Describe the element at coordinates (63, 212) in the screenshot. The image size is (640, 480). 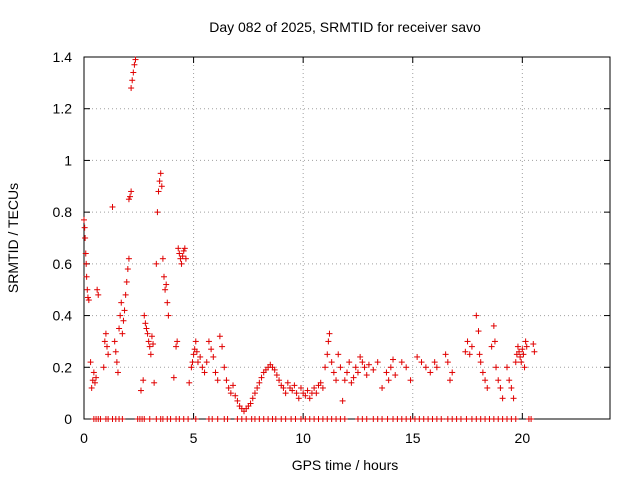
I see `y-tick-label: 0.8` at that location.